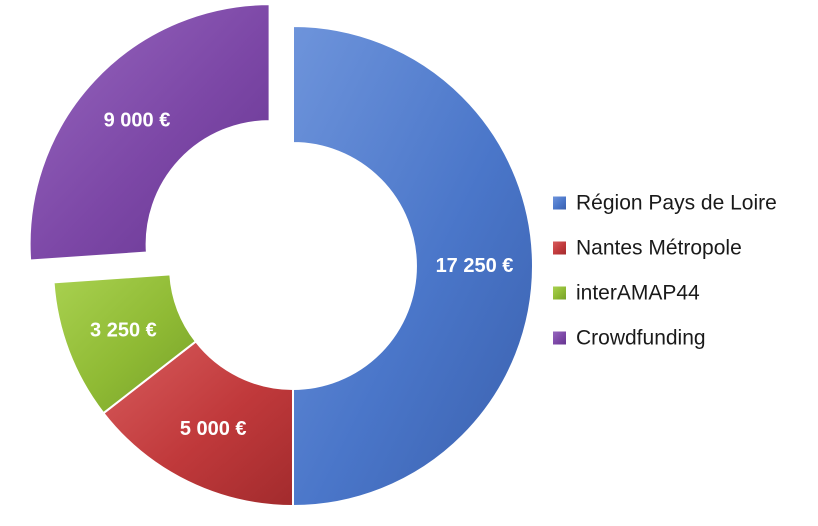 The width and height of the screenshot is (818, 526). What do you see at coordinates (123, 331) in the screenshot?
I see `data-label-interamap44: 3 250 €` at bounding box center [123, 331].